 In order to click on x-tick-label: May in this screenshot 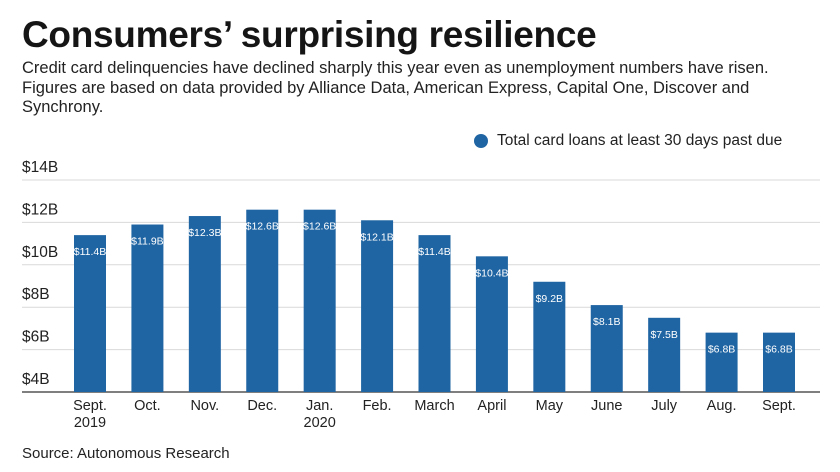, I will do `click(550, 406)`.